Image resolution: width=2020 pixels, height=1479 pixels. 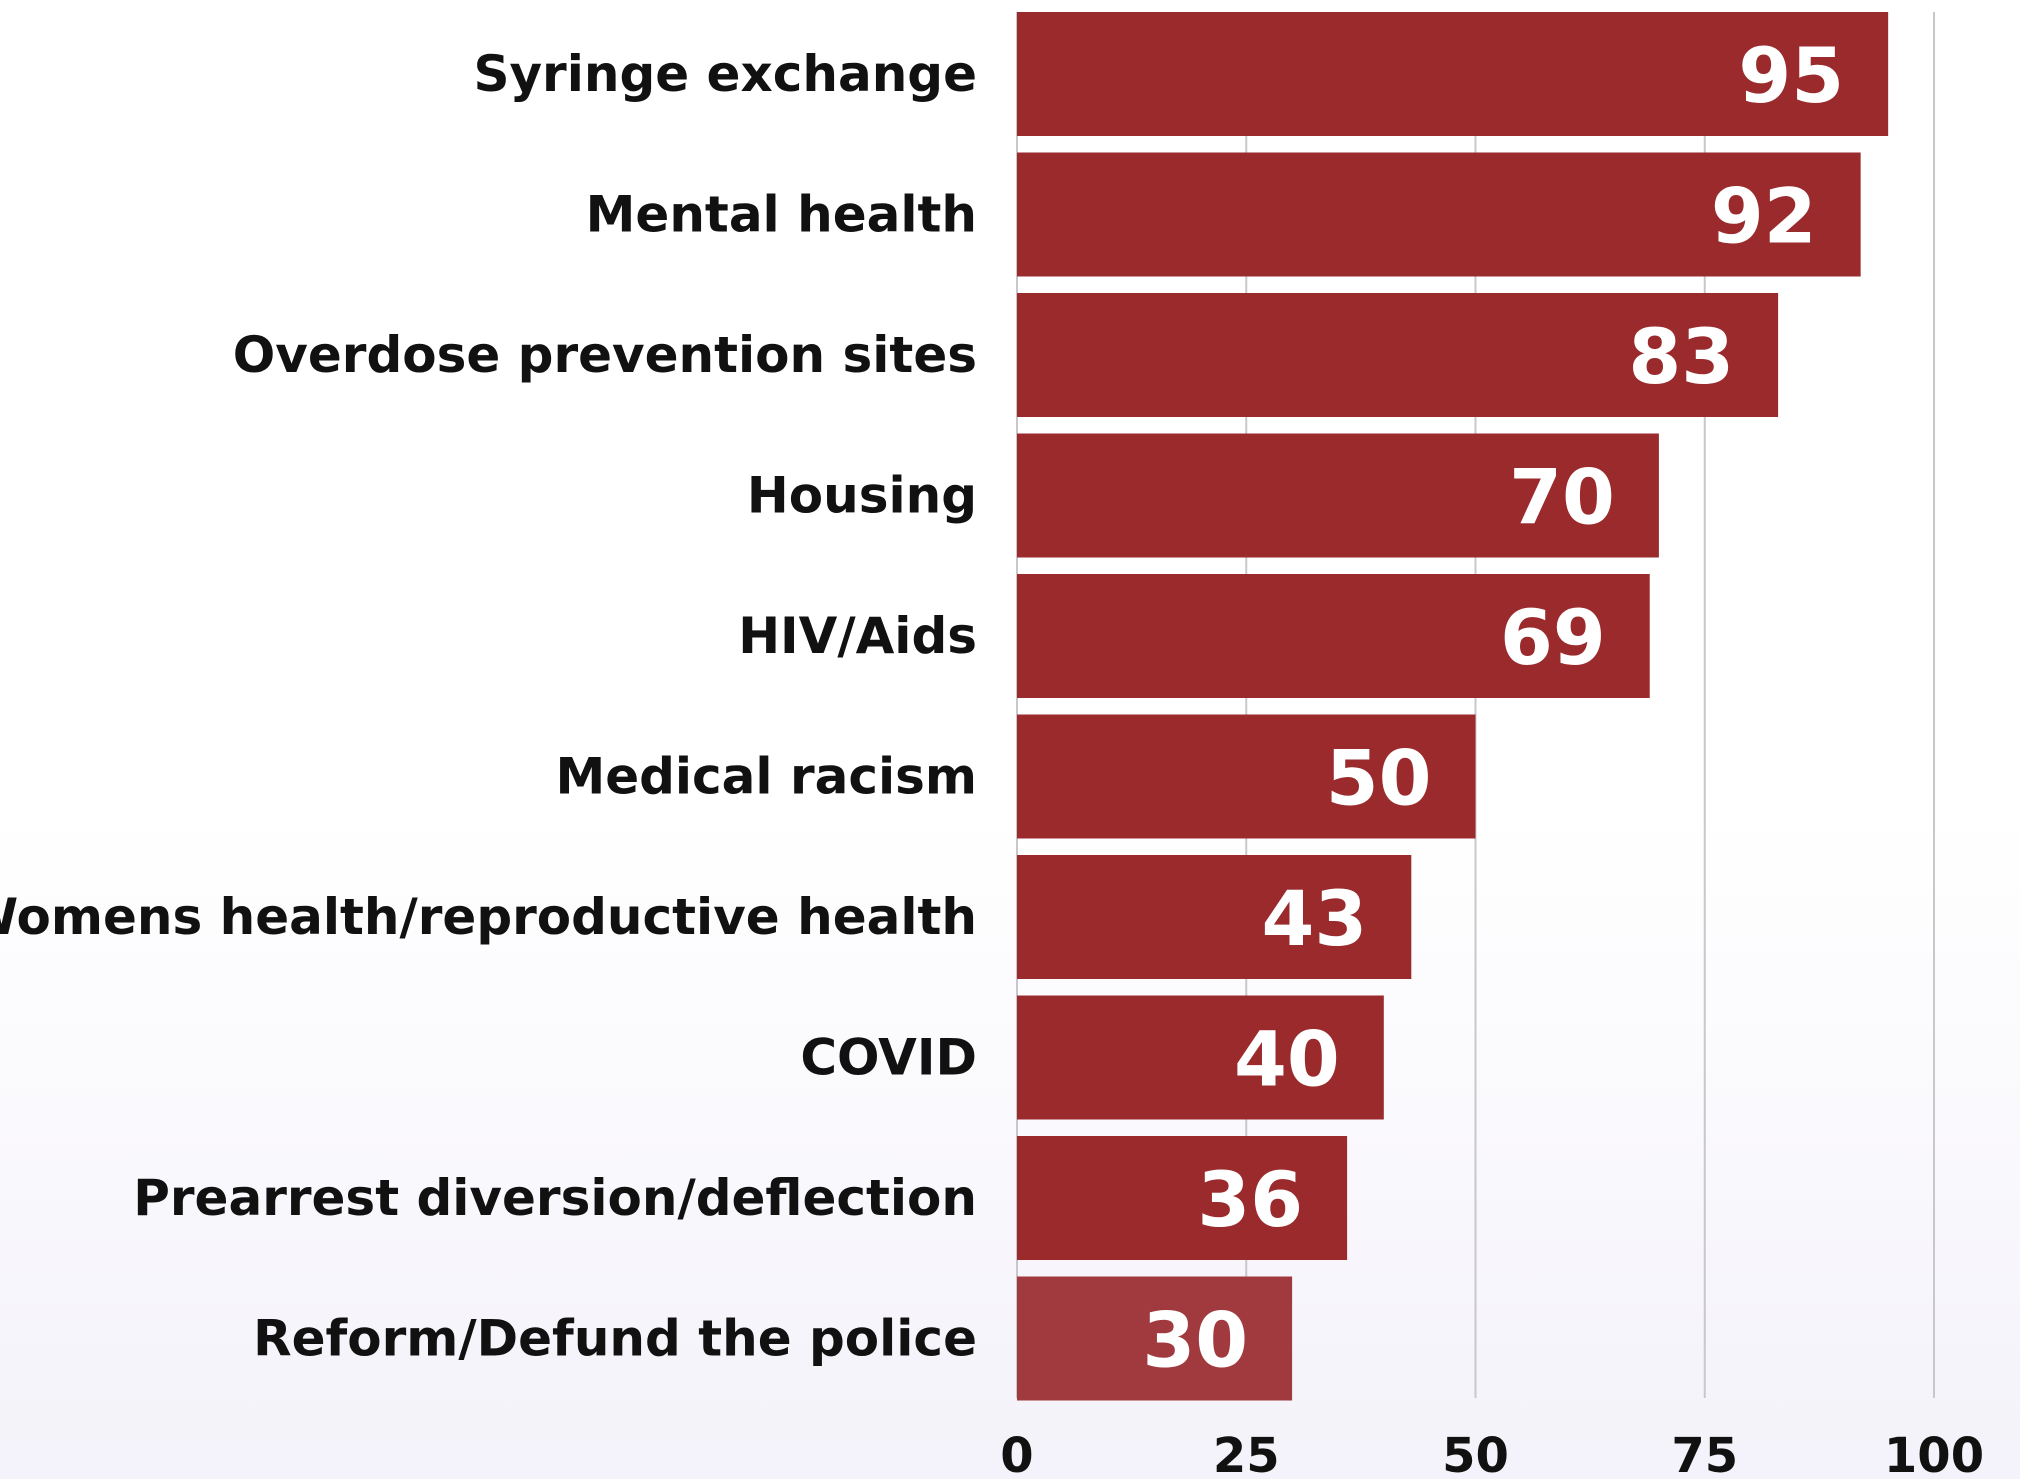 What do you see at coordinates (725, 74) in the screenshot?
I see `category-label: Syringe exchange` at bounding box center [725, 74].